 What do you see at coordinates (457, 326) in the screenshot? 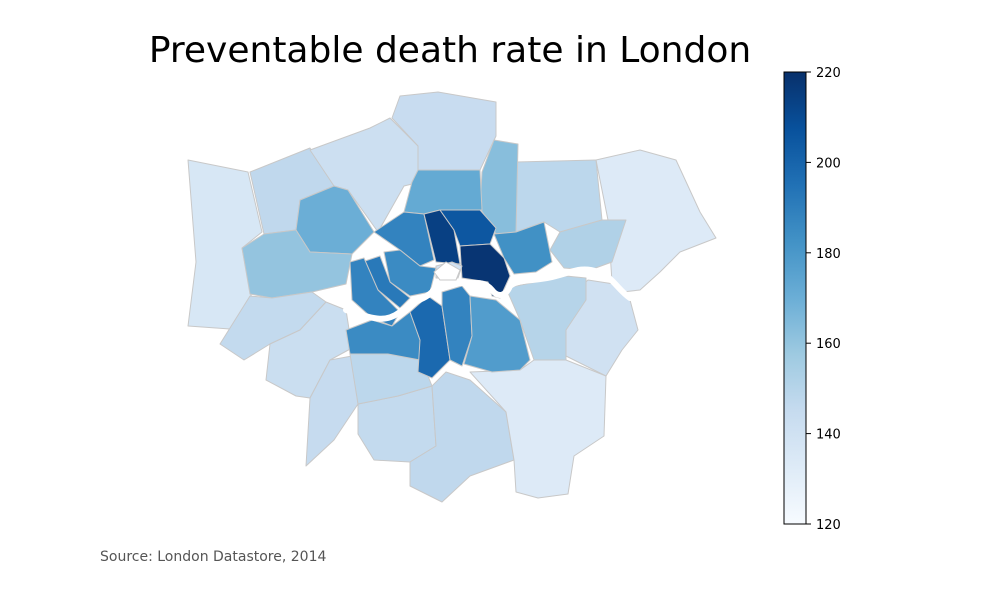
I see `borough-southwark` at bounding box center [457, 326].